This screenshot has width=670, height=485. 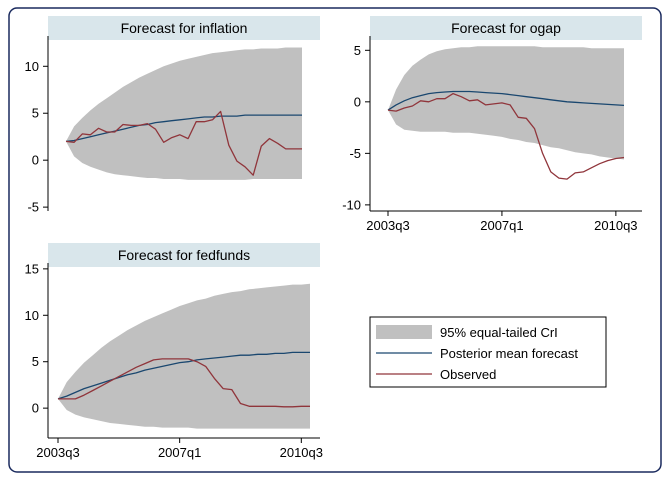 What do you see at coordinates (509, 353) in the screenshot?
I see `legend-label-mean: Posterior mean forecast` at bounding box center [509, 353].